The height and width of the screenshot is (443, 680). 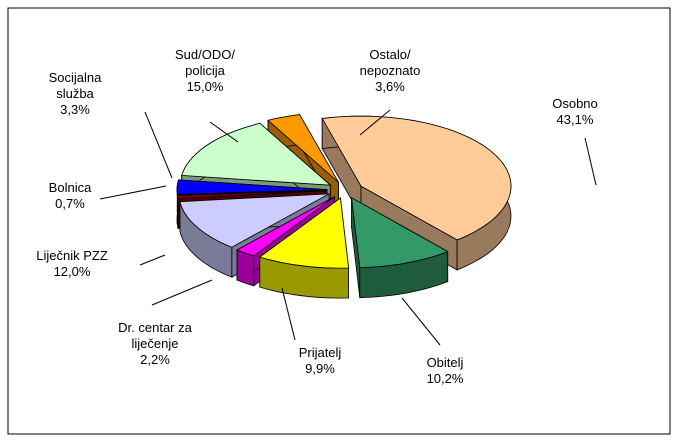 What do you see at coordinates (320, 368) in the screenshot?
I see `value-label: 9,9%` at bounding box center [320, 368].